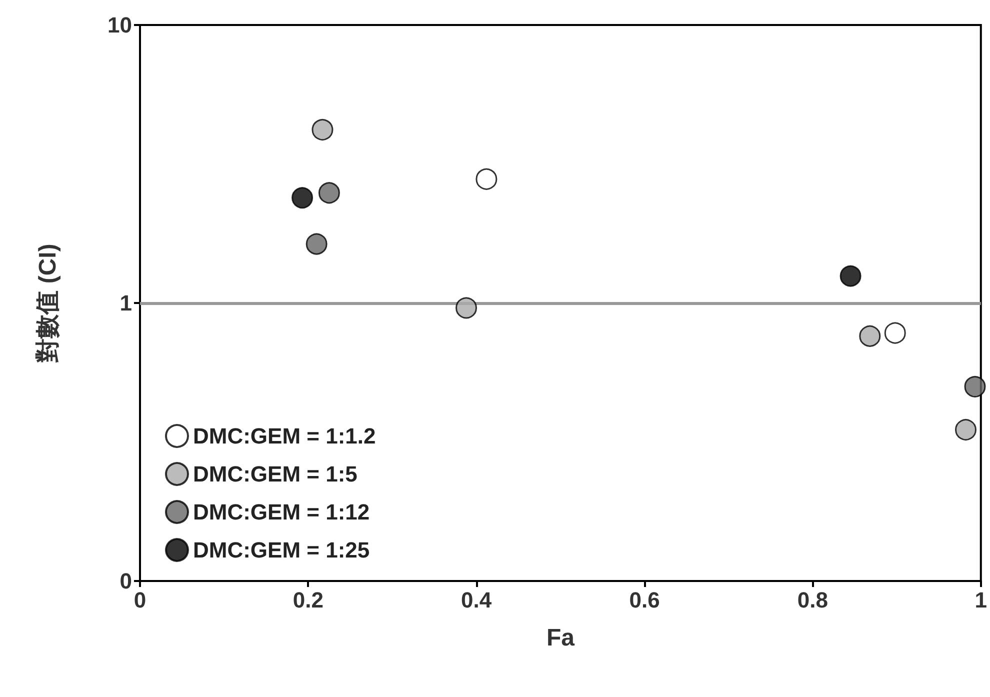 This screenshot has height=697, width=990. Describe the element at coordinates (308, 600) in the screenshot. I see `x-tick-label: 0.2` at that location.